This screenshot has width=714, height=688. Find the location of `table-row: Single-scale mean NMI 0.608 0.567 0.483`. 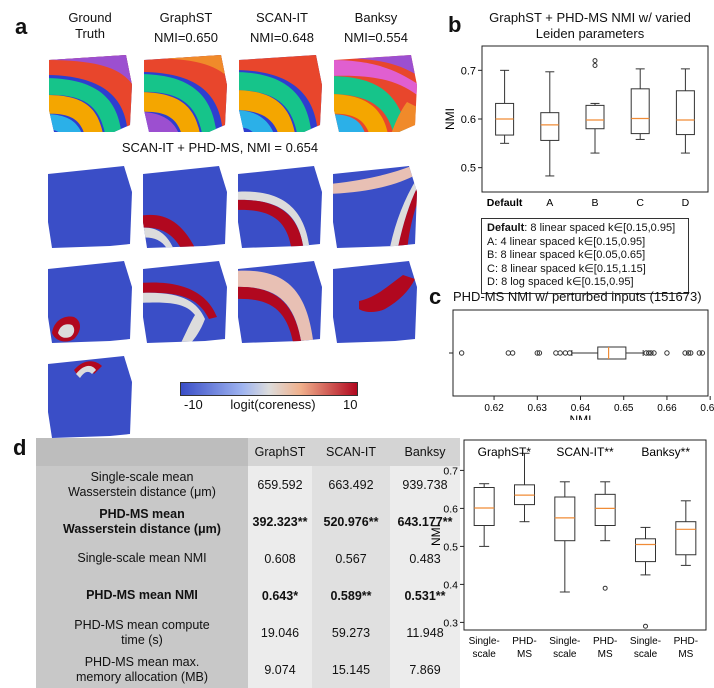

table-row: Single-scale mean NMI 0.608 0.567 0.483 is located at coordinates (248, 558).